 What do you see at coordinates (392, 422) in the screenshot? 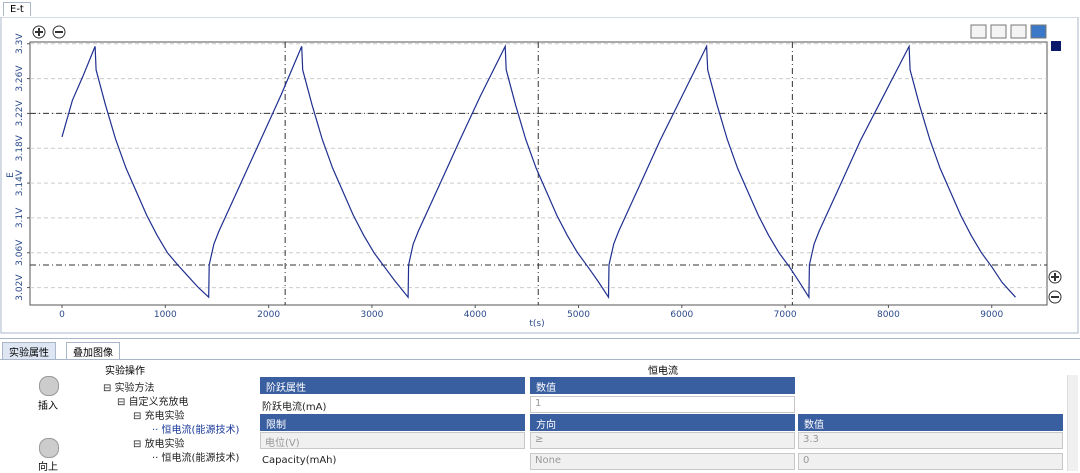
I see `table-header: 限制` at bounding box center [392, 422].